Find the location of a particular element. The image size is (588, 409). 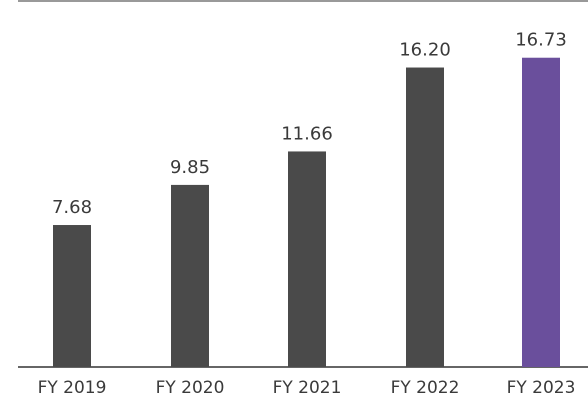

bar-fy-2022 is located at coordinates (425, 217).